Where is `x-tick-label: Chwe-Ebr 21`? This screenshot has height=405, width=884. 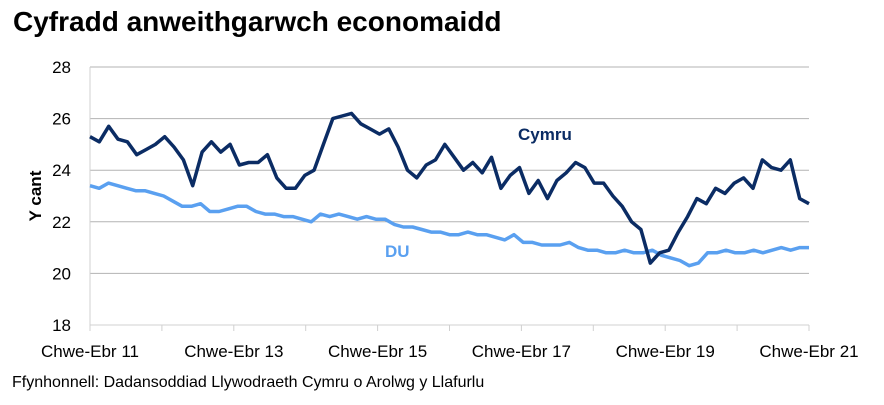
x-tick-label: Chwe-Ebr 21 is located at coordinates (808, 351).